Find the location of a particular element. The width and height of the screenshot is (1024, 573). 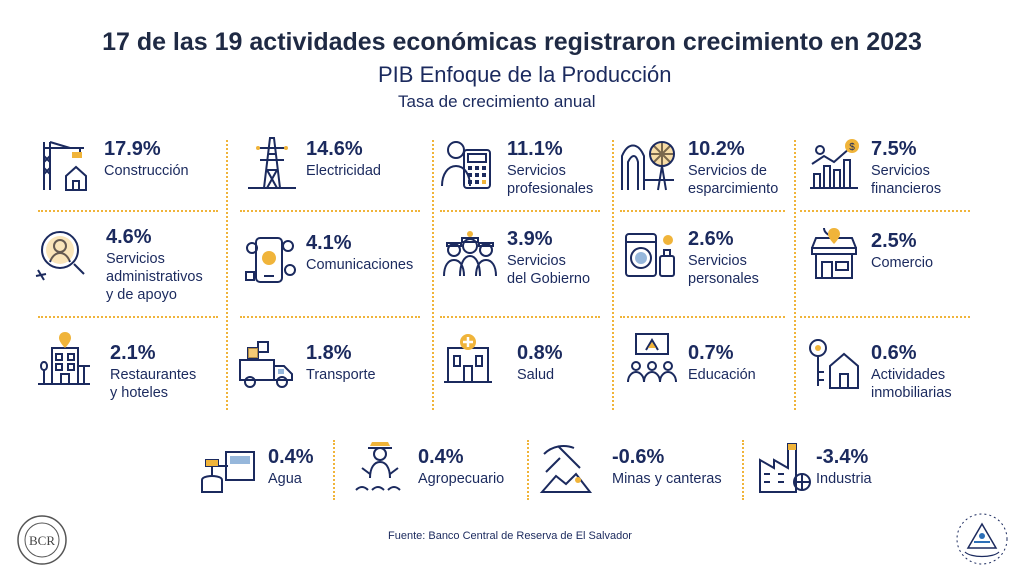

sector-label: Comunicaciones is located at coordinates (360, 265).